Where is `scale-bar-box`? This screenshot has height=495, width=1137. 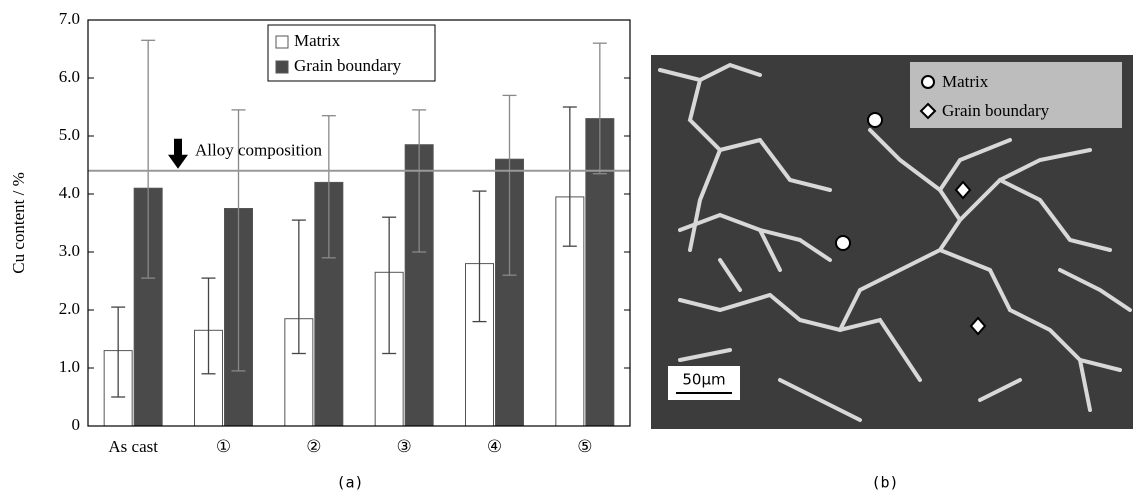
scale-bar-box is located at coordinates (704, 383).